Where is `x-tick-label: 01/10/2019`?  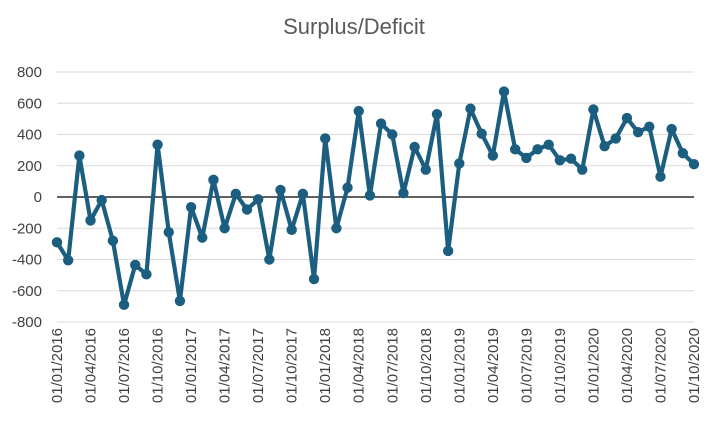 x-tick-label: 01/10/2019 is located at coordinates (560, 365).